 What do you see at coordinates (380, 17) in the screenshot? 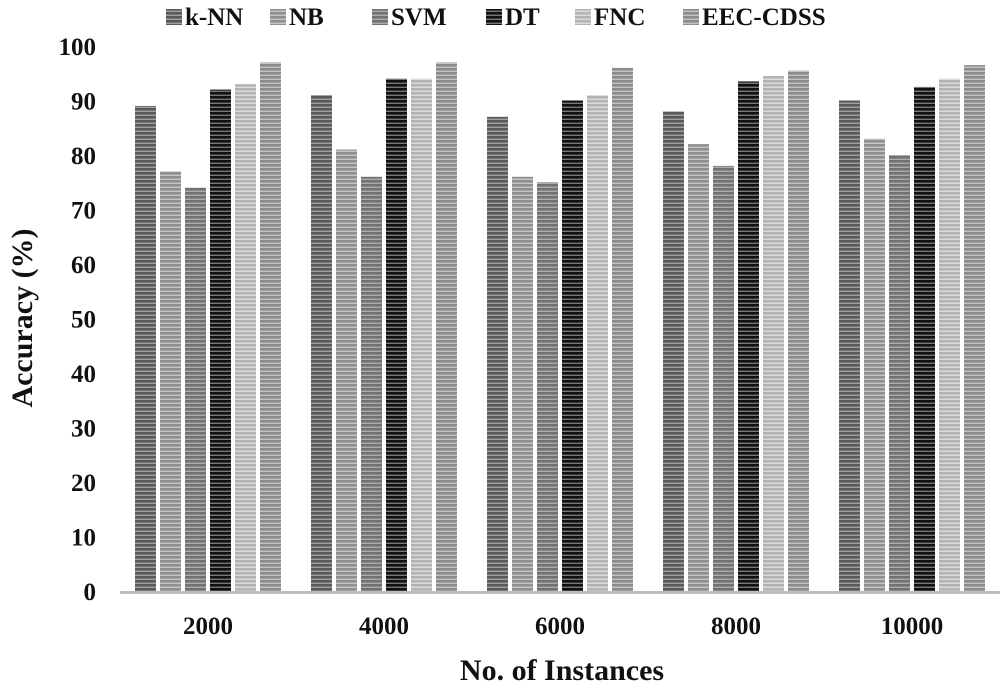
I see `legend-swatch-svm` at bounding box center [380, 17].